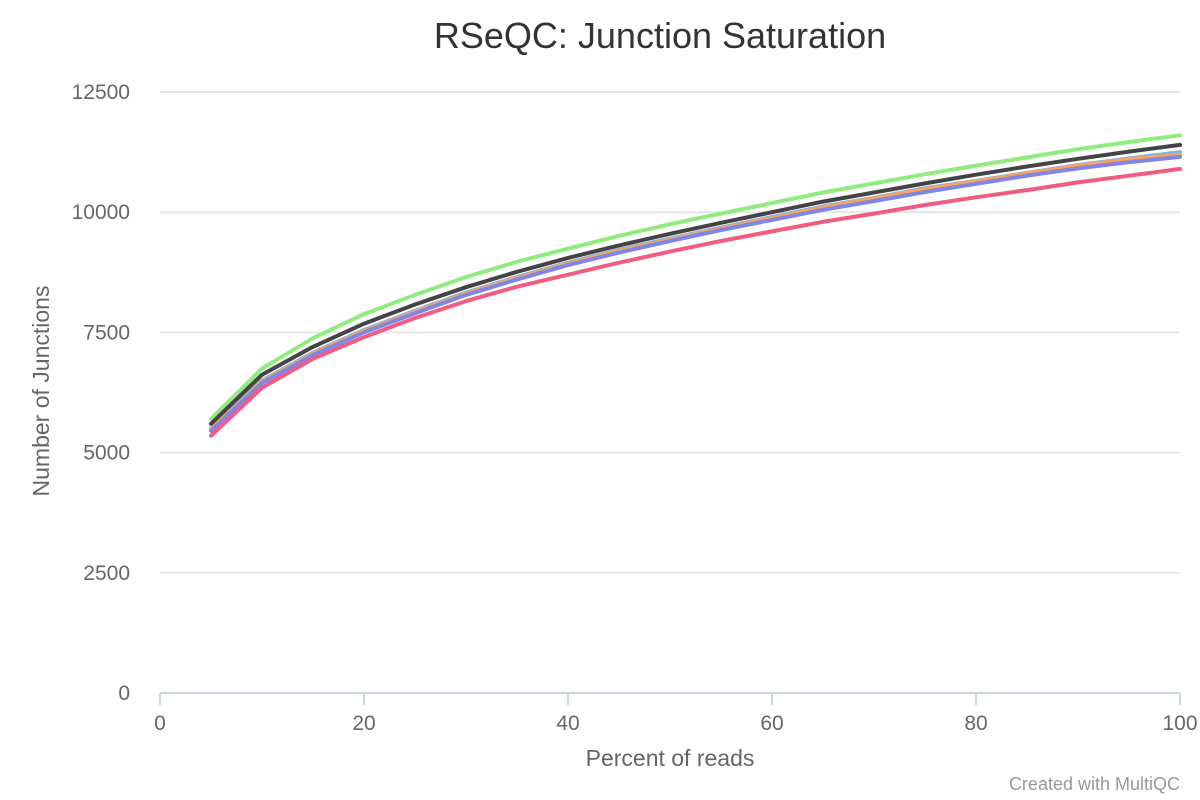 The height and width of the screenshot is (800, 1200). Describe the element at coordinates (675, 723) in the screenshot. I see `x-axis-tick-labels: 0 20 40 60 80 100` at that location.